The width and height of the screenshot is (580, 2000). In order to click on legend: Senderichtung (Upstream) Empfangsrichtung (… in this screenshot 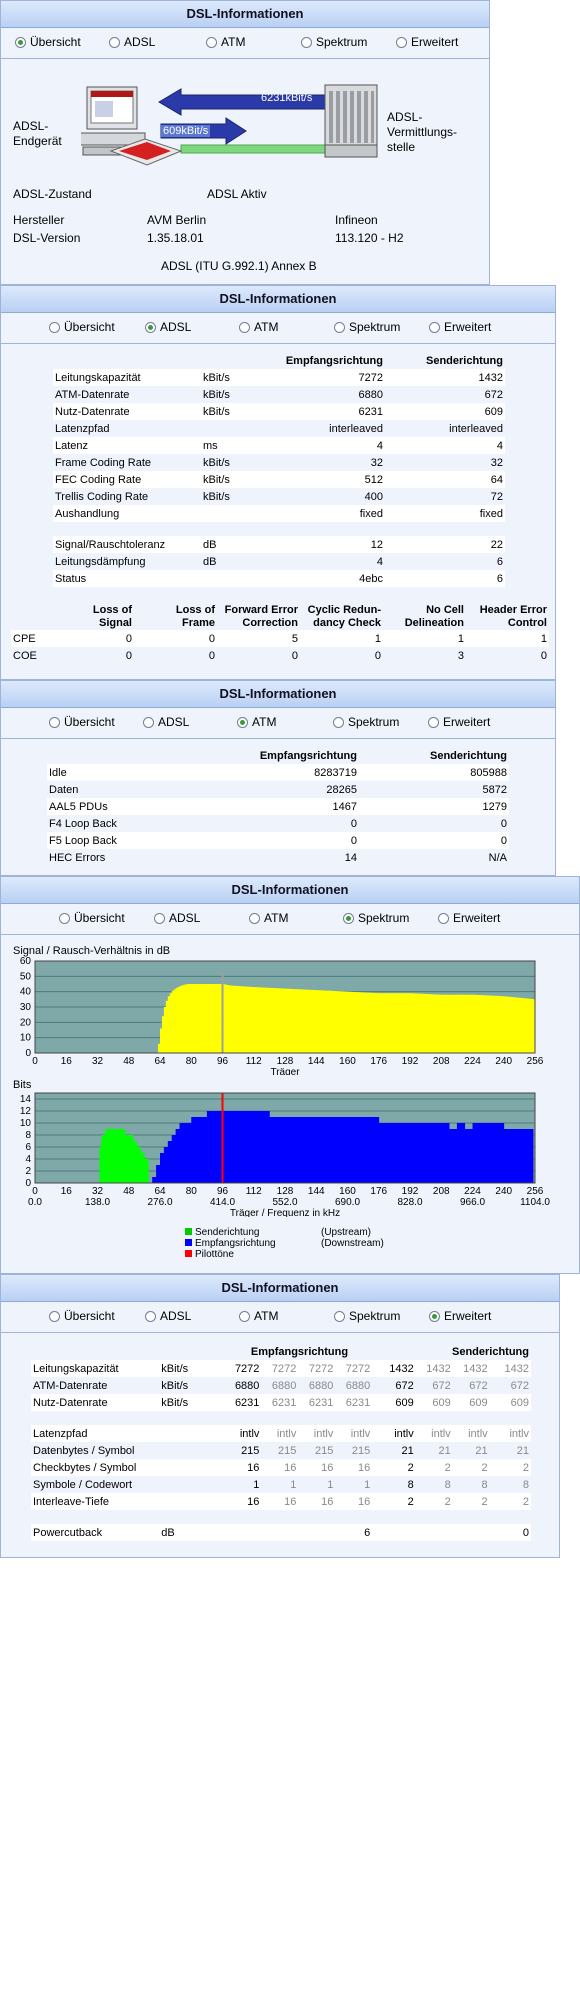, I will do `click(284, 1243)`.